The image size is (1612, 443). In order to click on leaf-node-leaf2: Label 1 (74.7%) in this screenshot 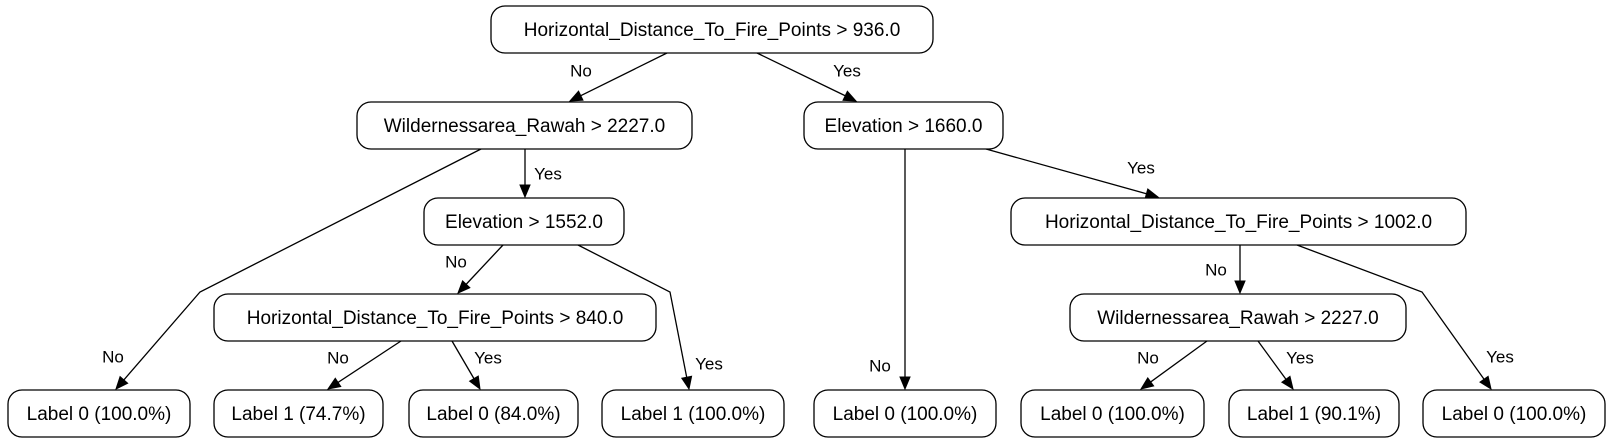, I will do `click(298, 413)`.